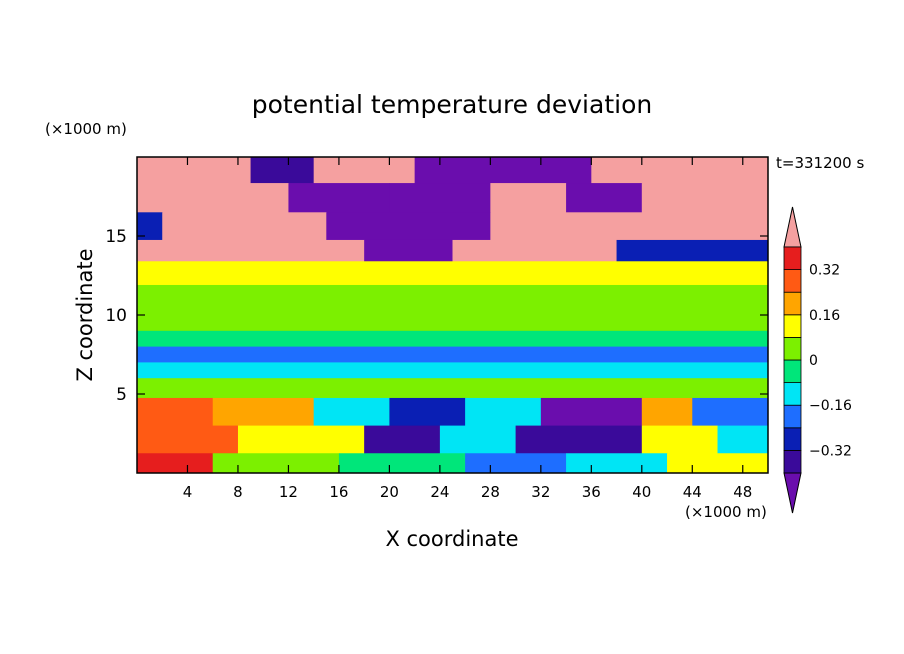 This screenshot has height=654, width=904. I want to click on x-tick-label: 28, so click(490, 492).